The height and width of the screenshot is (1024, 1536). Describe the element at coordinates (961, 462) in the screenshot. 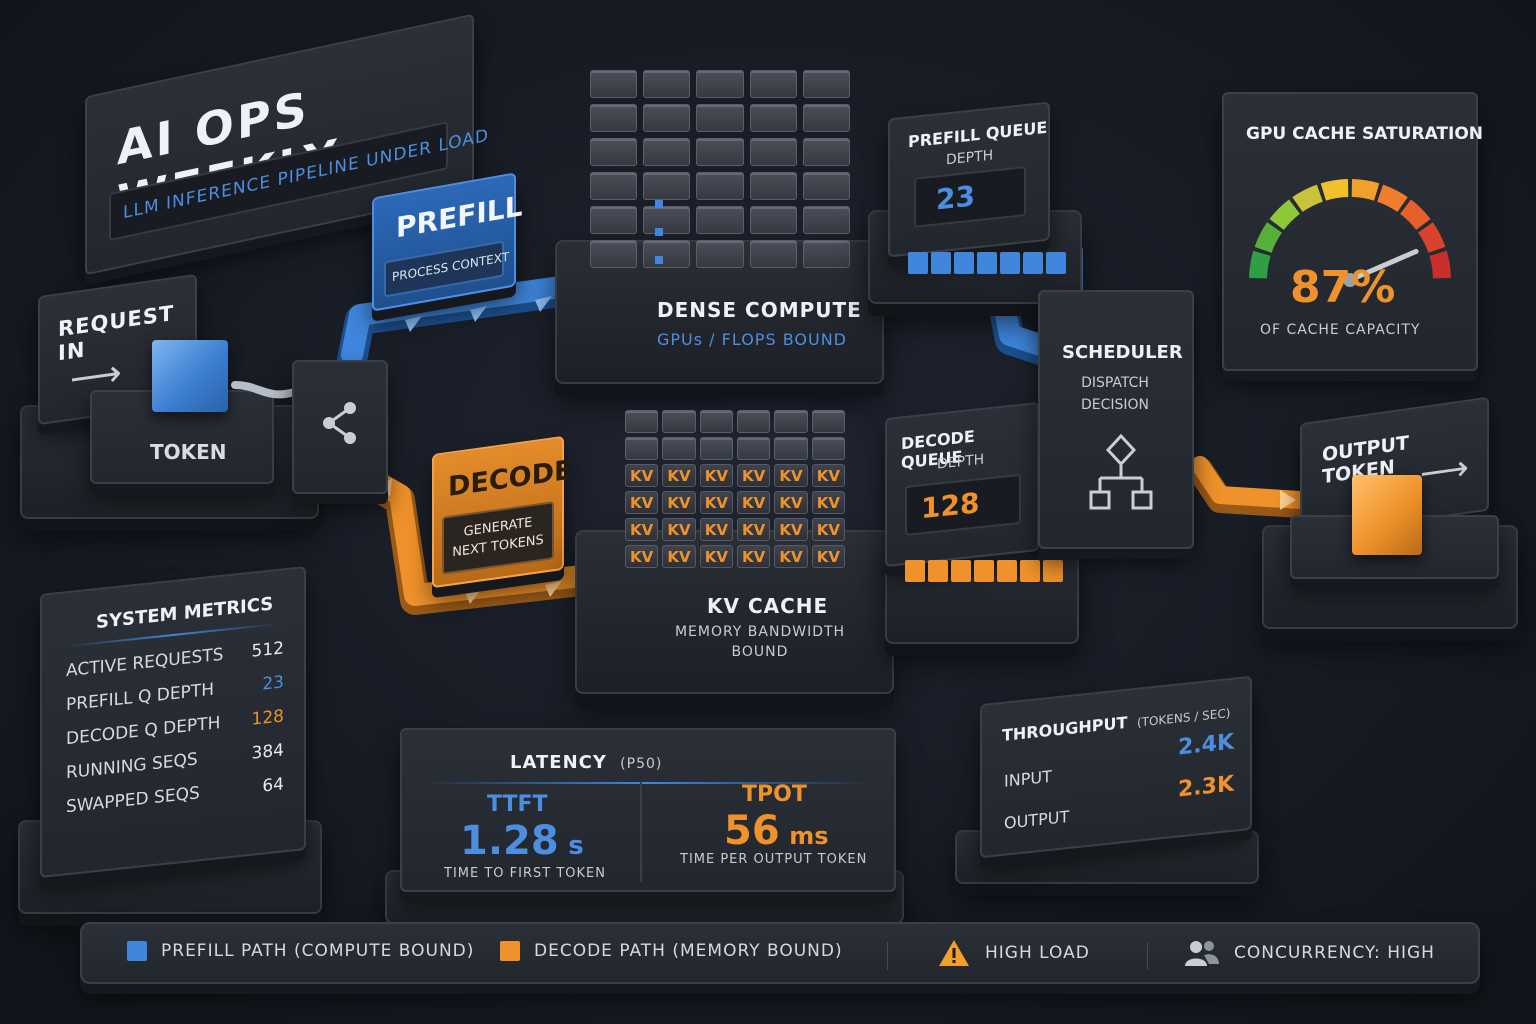

I see `decode-queue-sub: DEPTH` at that location.